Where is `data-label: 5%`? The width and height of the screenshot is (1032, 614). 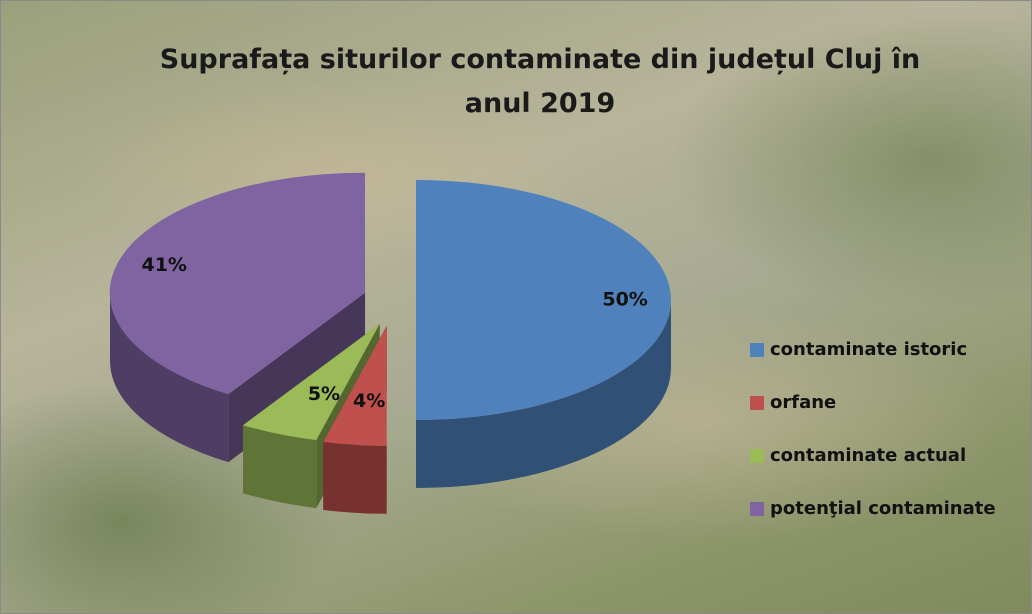 data-label: 5% is located at coordinates (324, 394).